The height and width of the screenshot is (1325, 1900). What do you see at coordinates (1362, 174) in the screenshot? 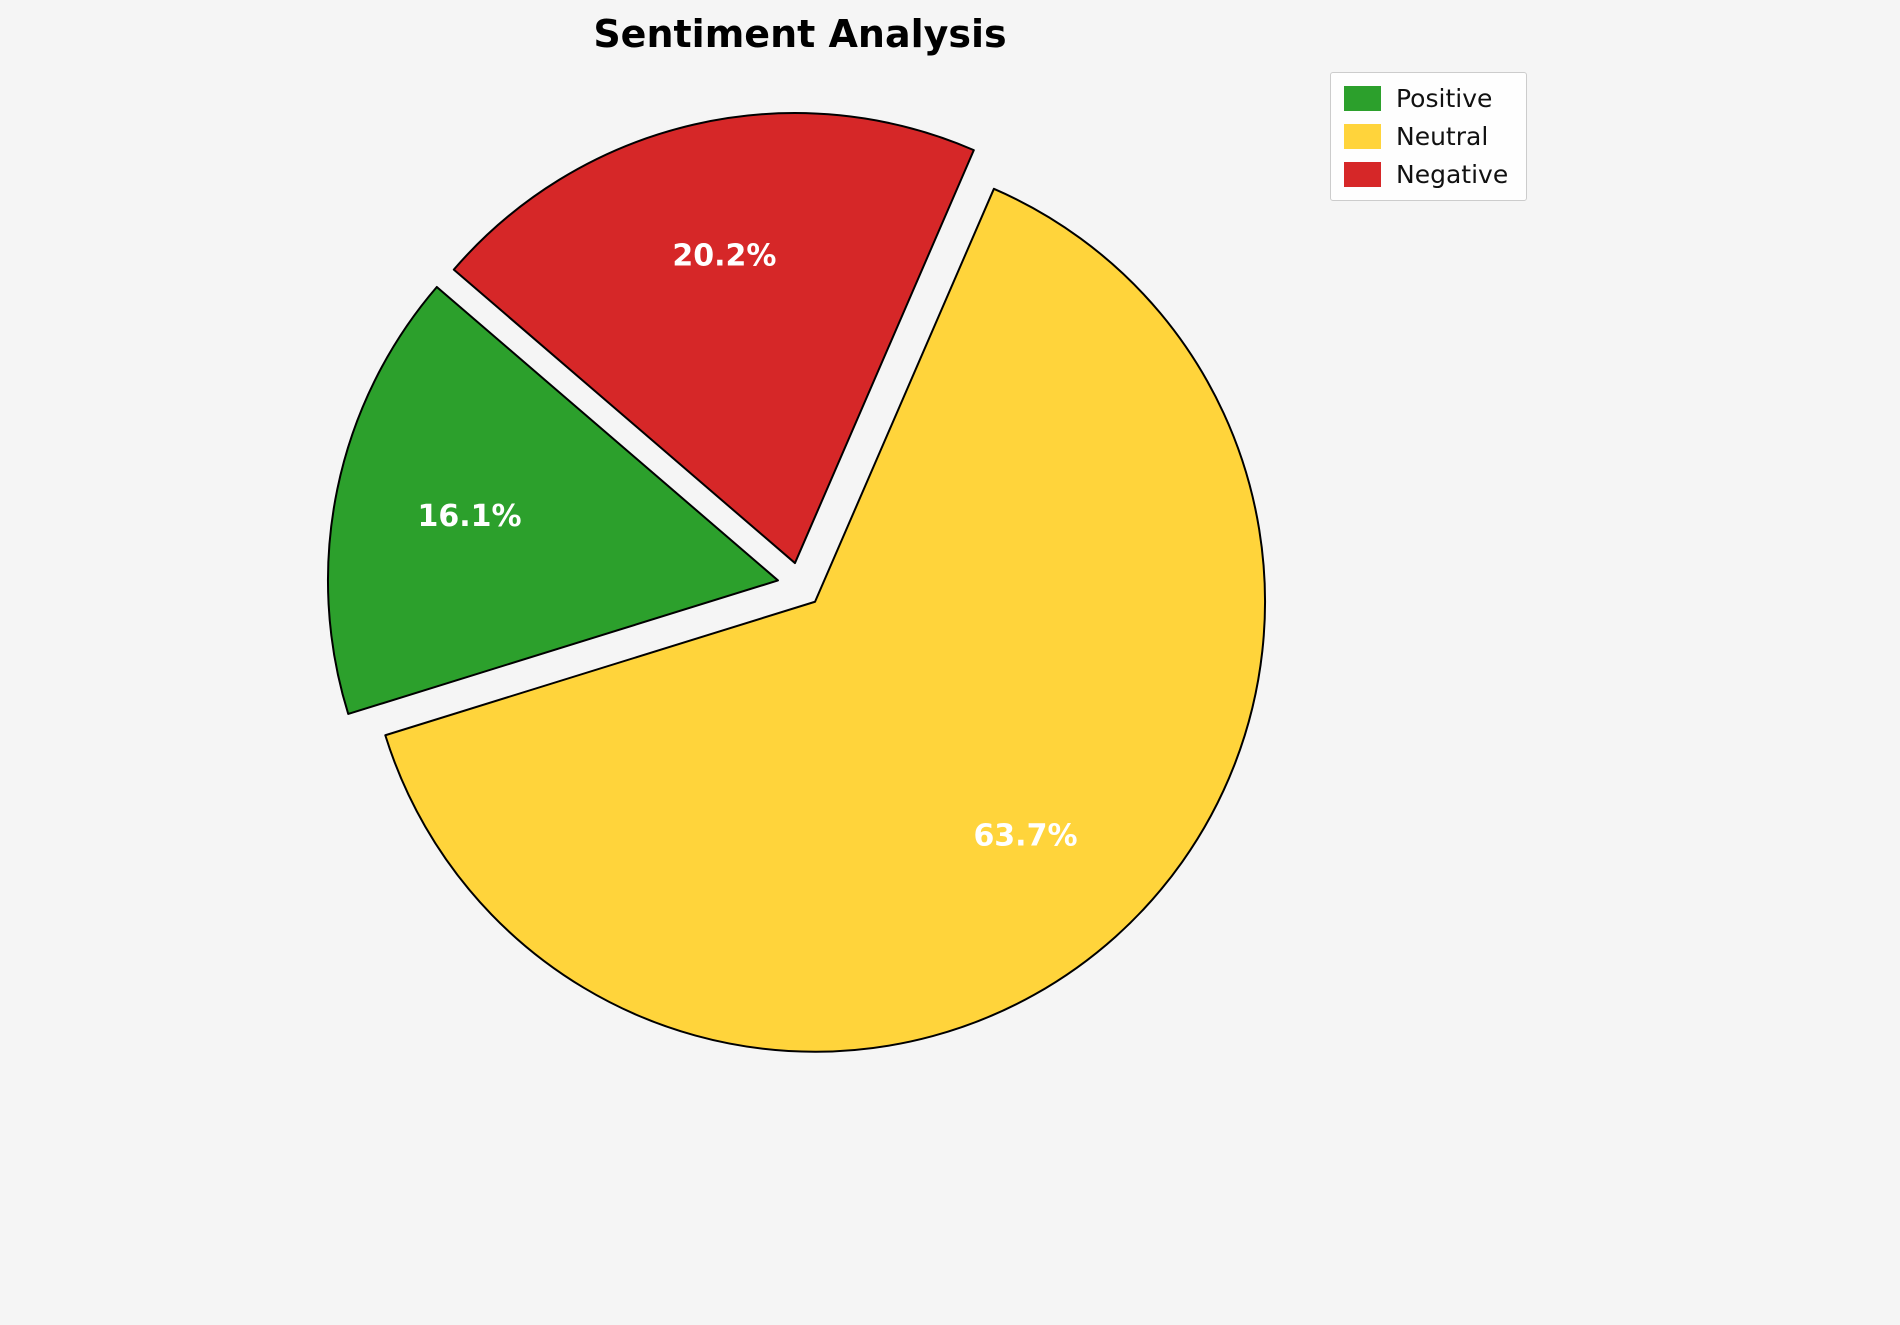
I see `legend-swatch-negative` at bounding box center [1362, 174].